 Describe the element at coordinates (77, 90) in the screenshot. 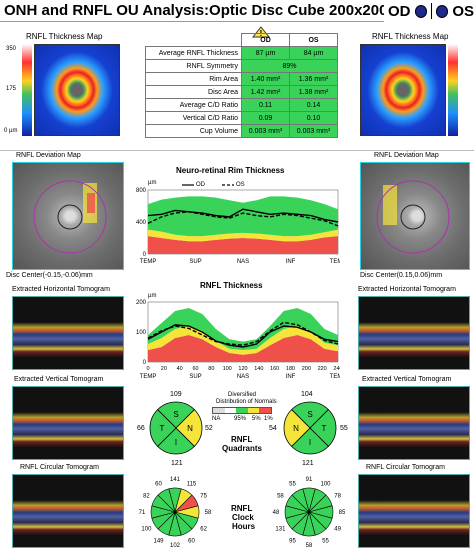

I see `od-thickness-map` at that location.